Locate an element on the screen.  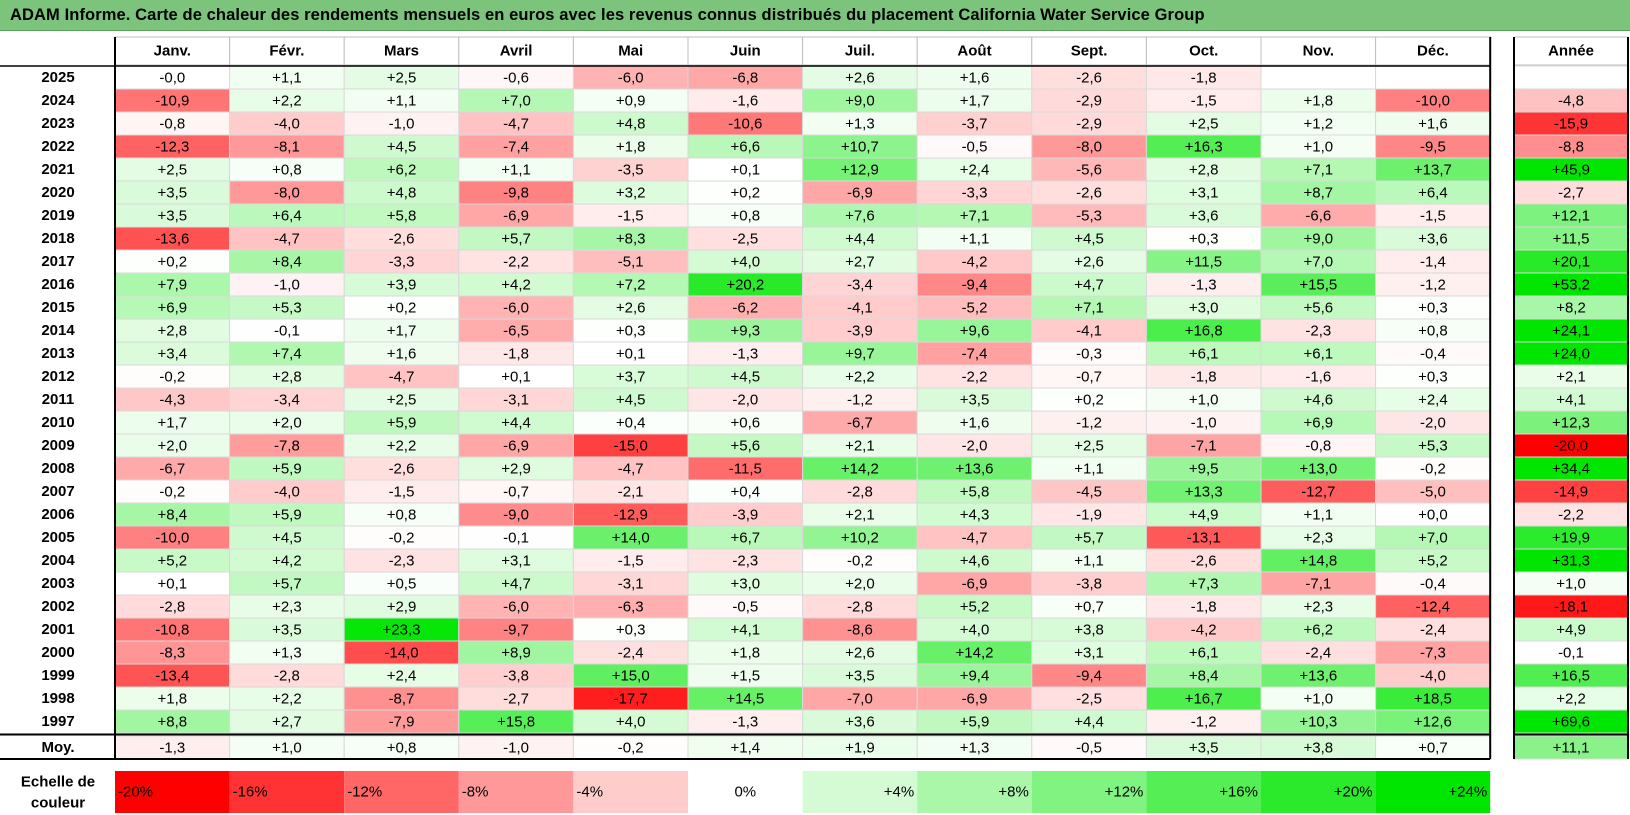
heatmap-cell-value: +9,3 is located at coordinates (745, 331).